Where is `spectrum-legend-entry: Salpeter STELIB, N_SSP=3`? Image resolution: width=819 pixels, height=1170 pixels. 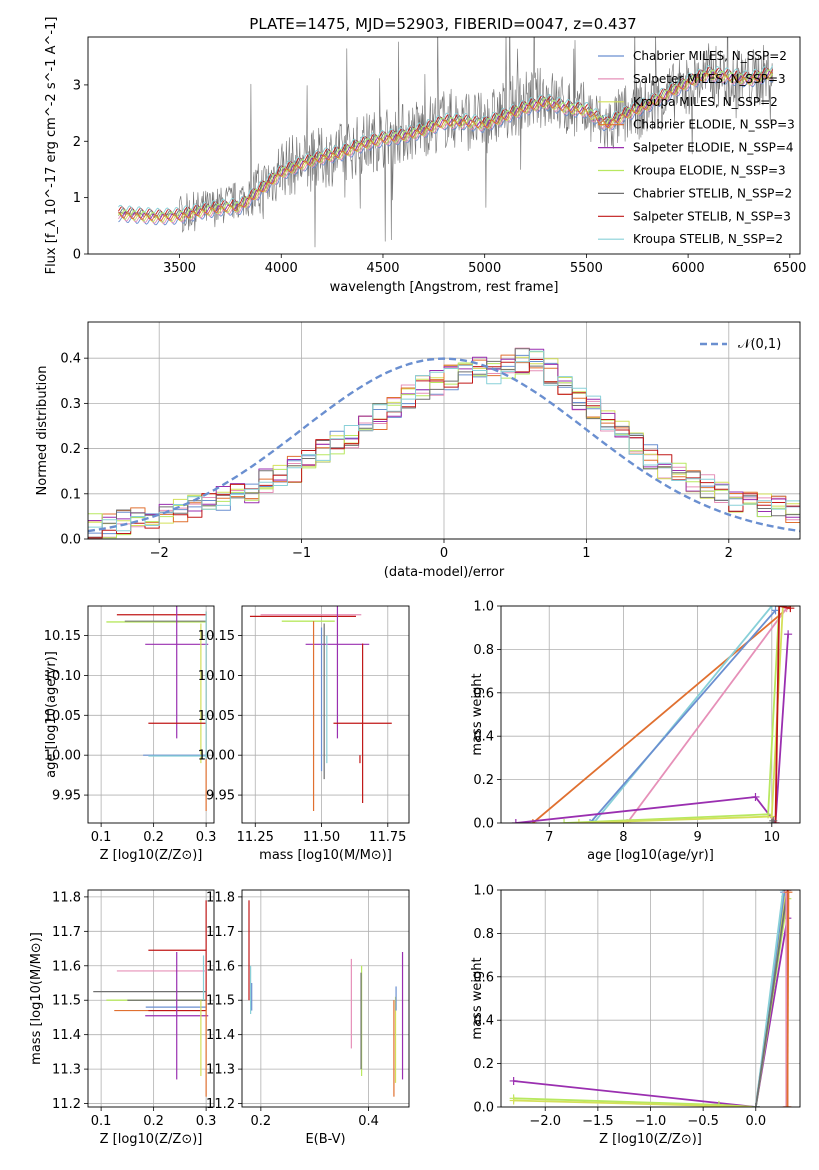
spectrum-legend-entry: Salpeter STELIB, N_SSP=3 is located at coordinates (712, 216).